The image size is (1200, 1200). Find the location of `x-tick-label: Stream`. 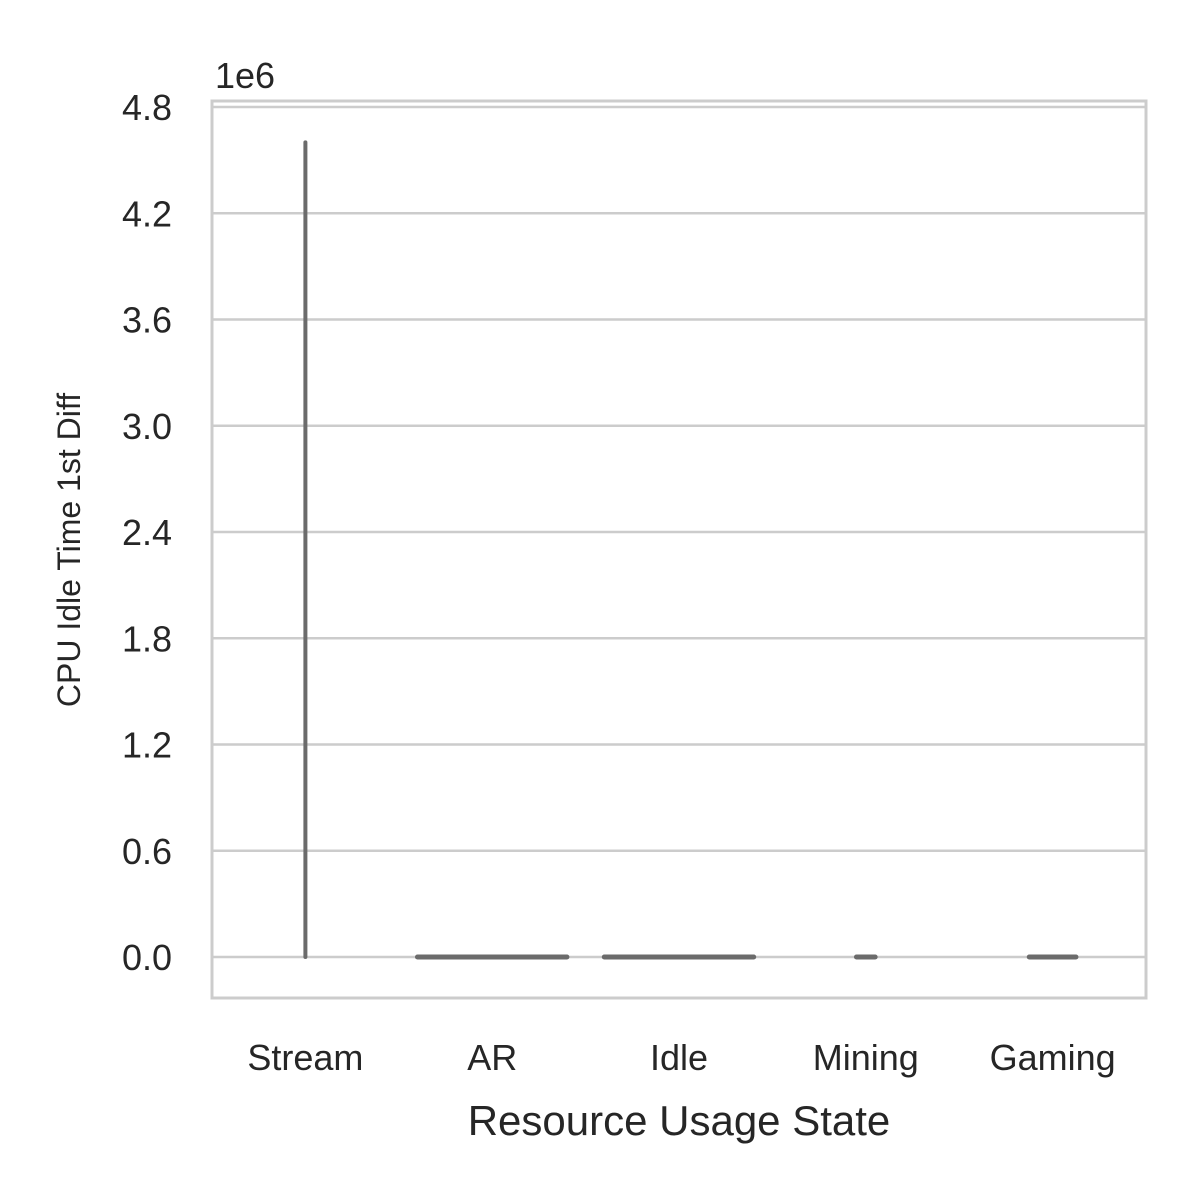

x-tick-label: Stream is located at coordinates (305, 1057).